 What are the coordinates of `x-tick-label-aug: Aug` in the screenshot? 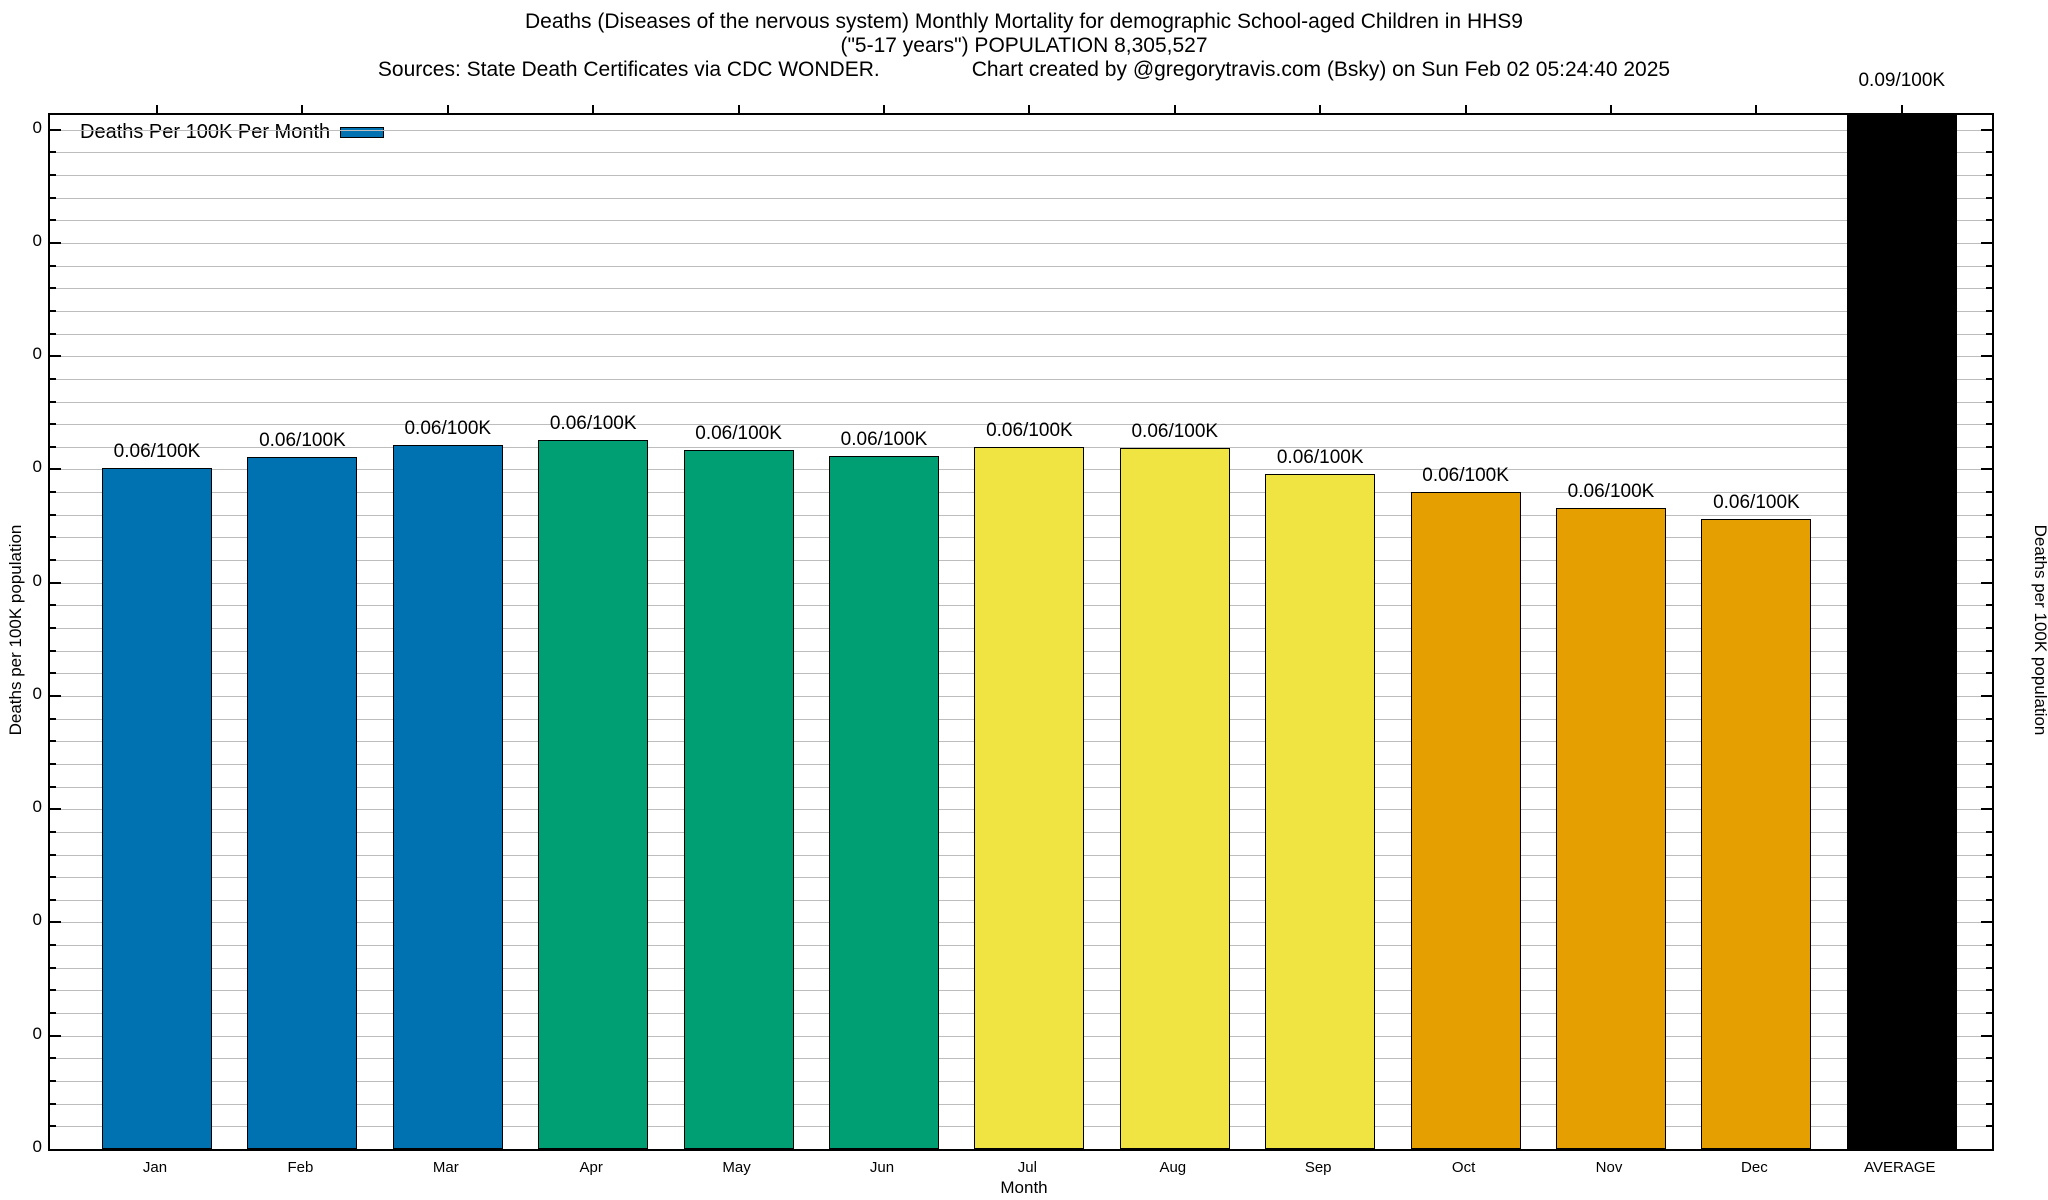 It's located at (1173, 1167).